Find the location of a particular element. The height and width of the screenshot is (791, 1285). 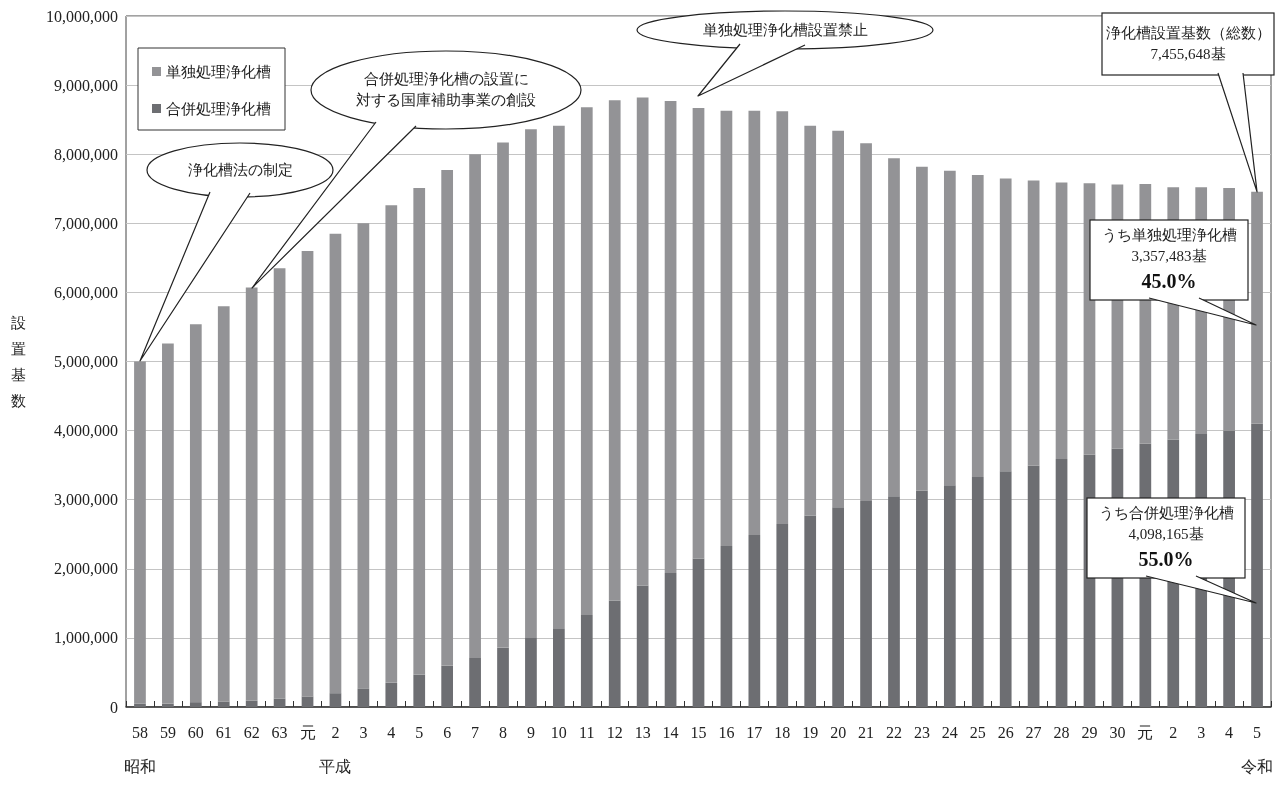

annotation: 単独処理浄化槽設置禁止 is located at coordinates (785, 30).